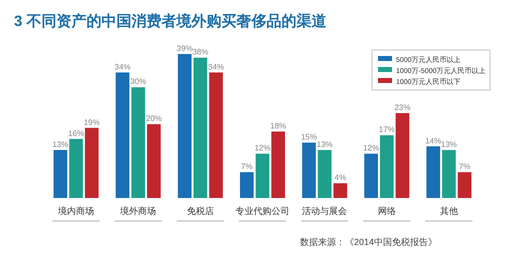 The image size is (532, 265). I want to click on data-label: 39%, so click(184, 48).